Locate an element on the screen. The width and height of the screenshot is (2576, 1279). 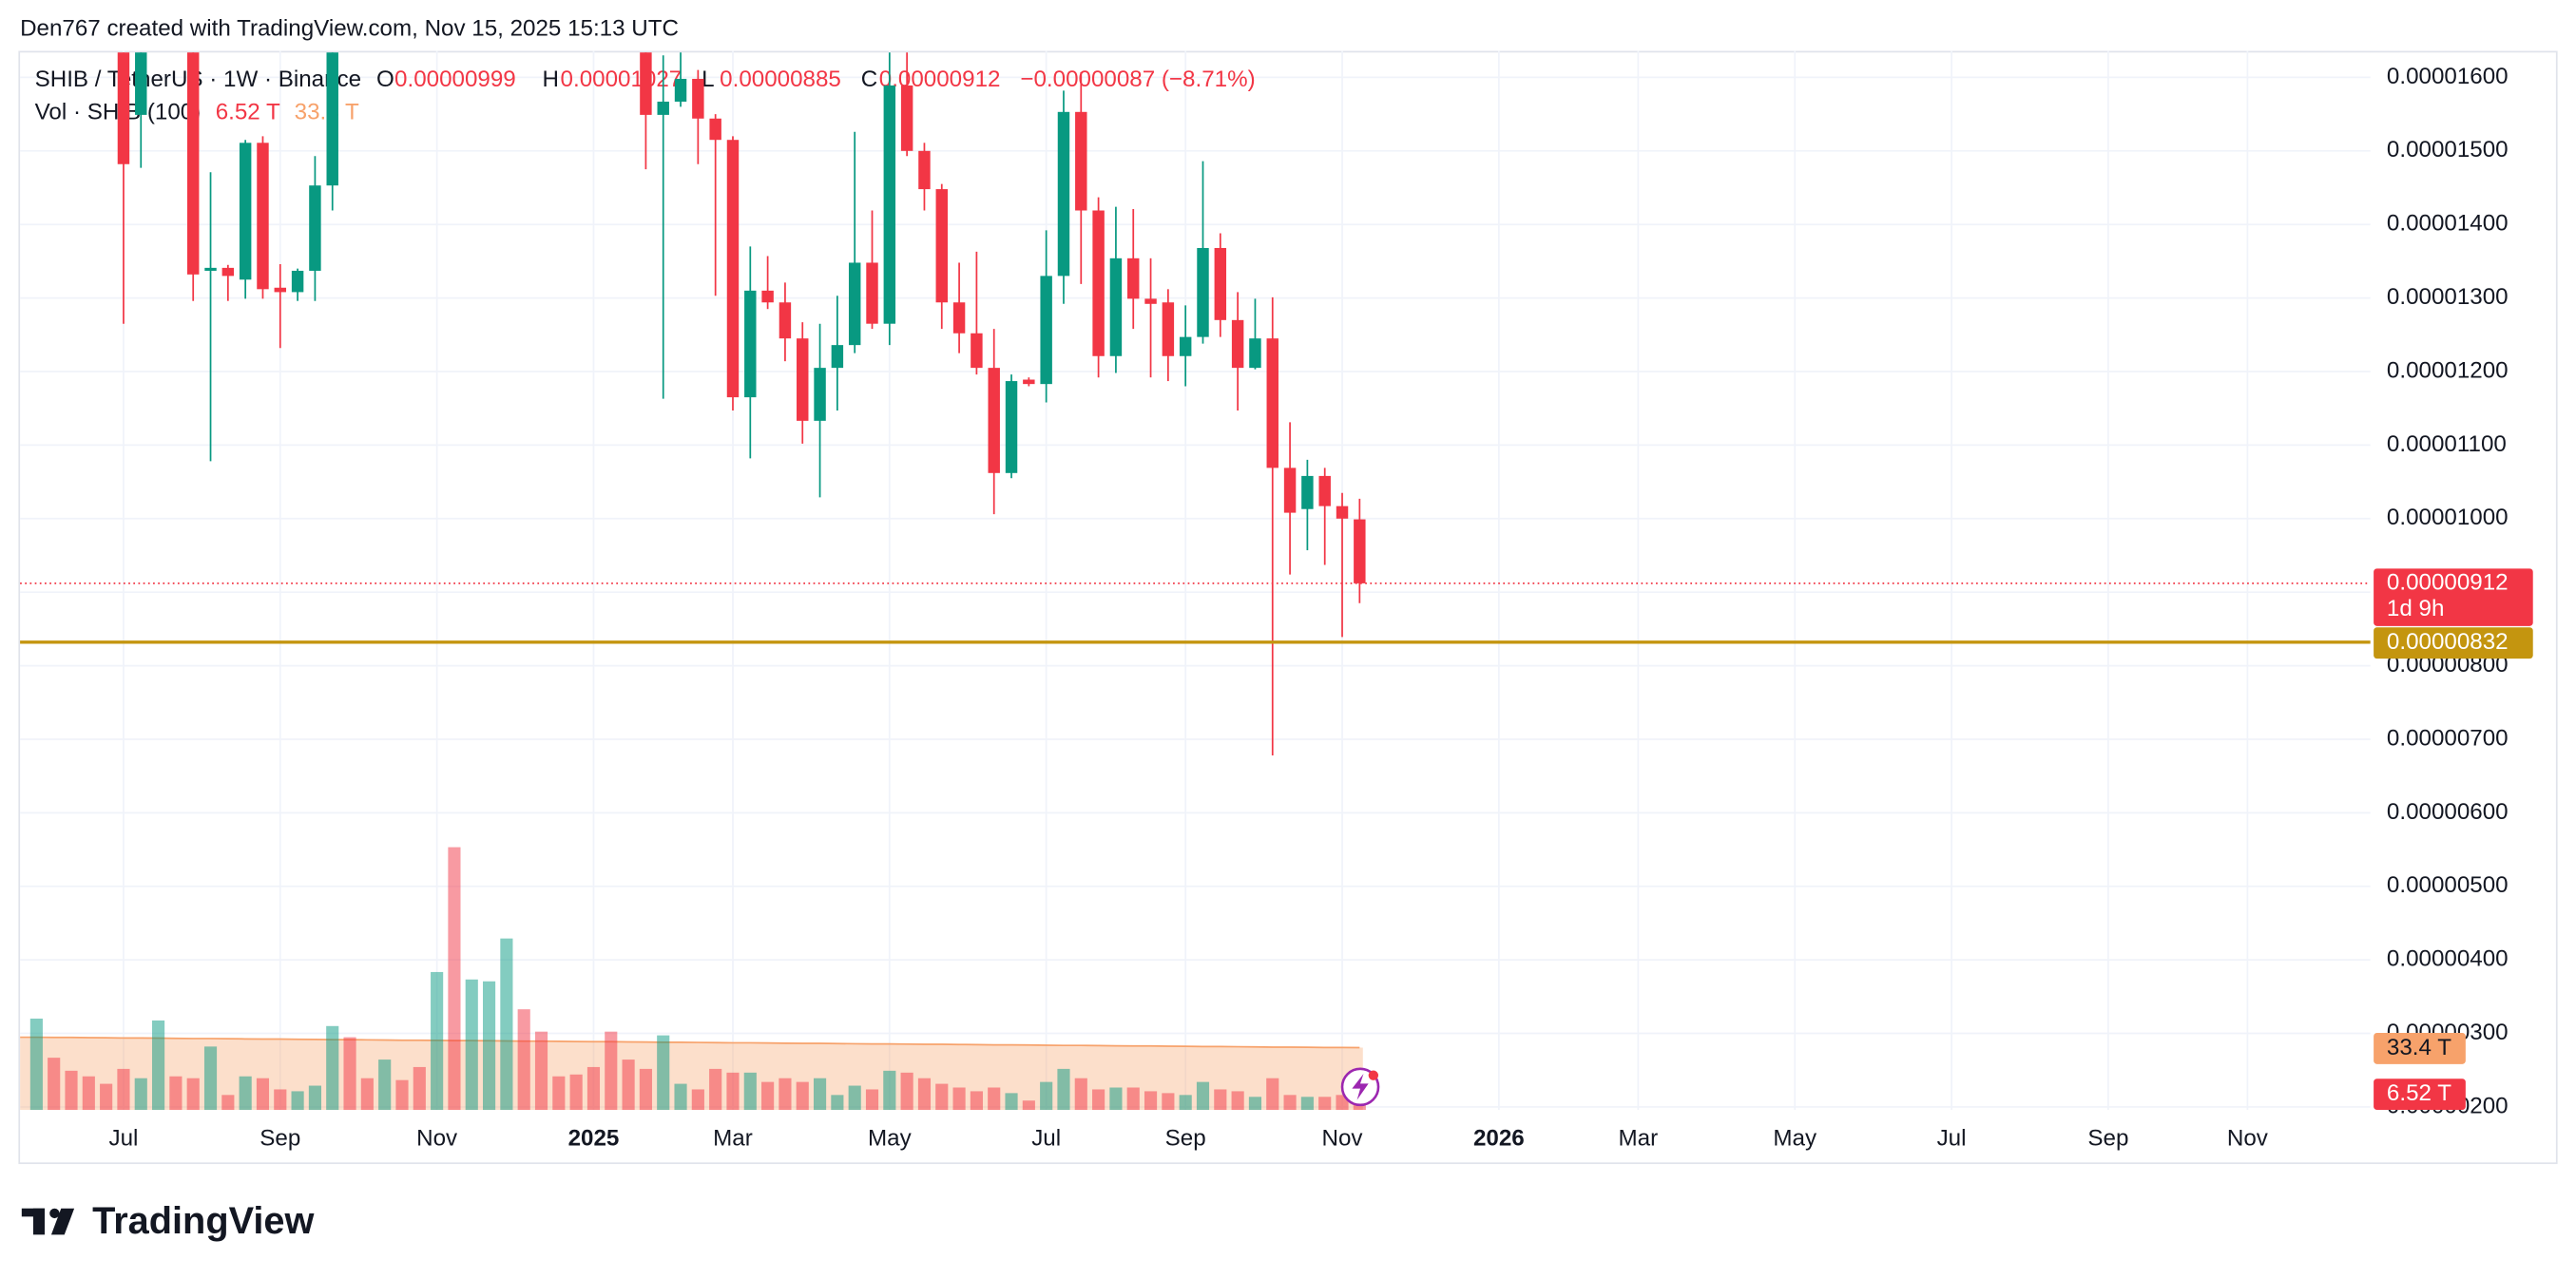
volume-label-box is located at coordinates (2420, 1095).